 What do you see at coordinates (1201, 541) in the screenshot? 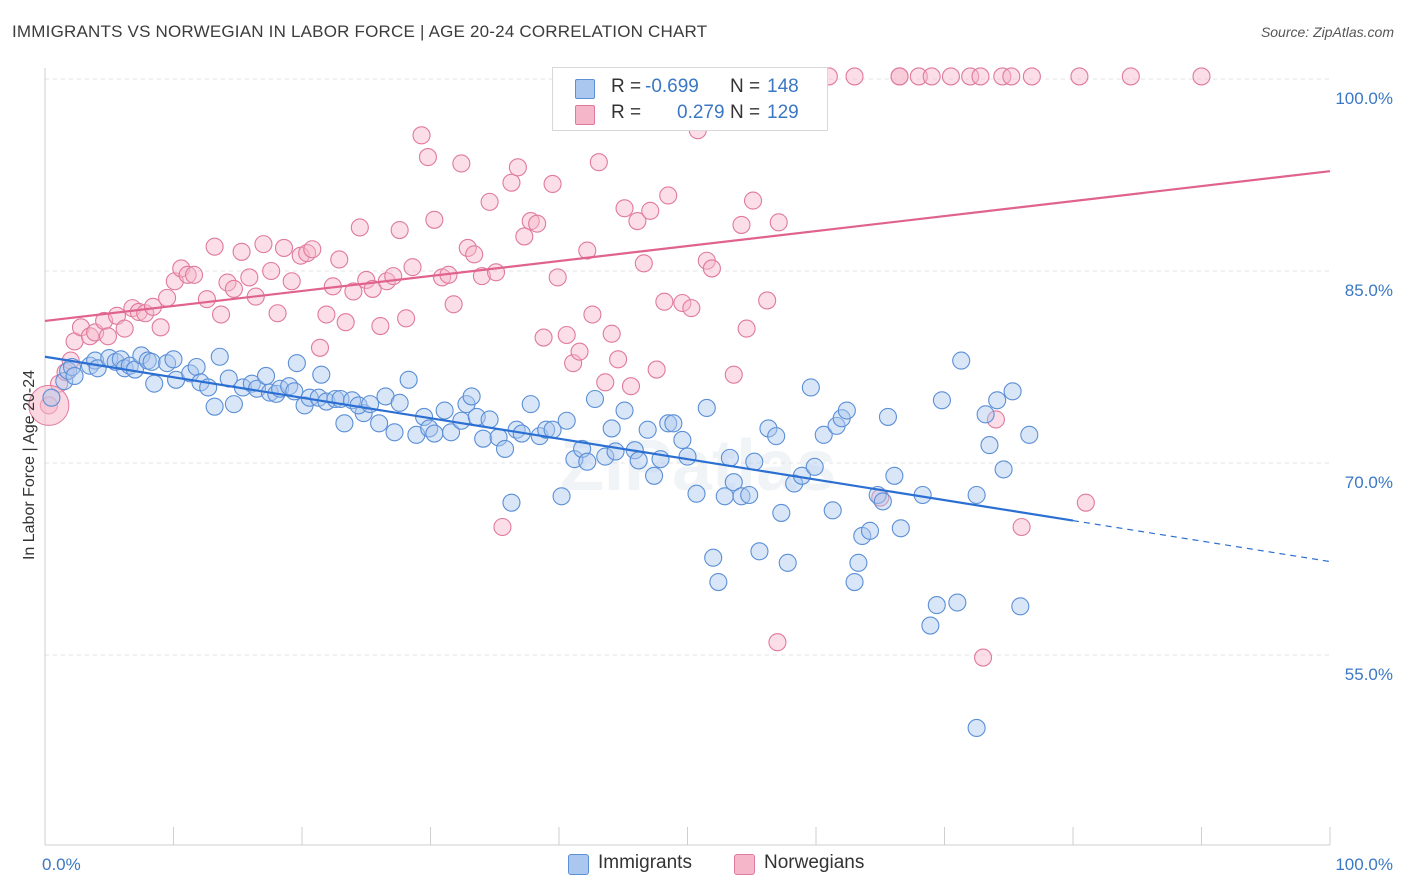
I see `immigrants-trend-extension` at bounding box center [1201, 541].